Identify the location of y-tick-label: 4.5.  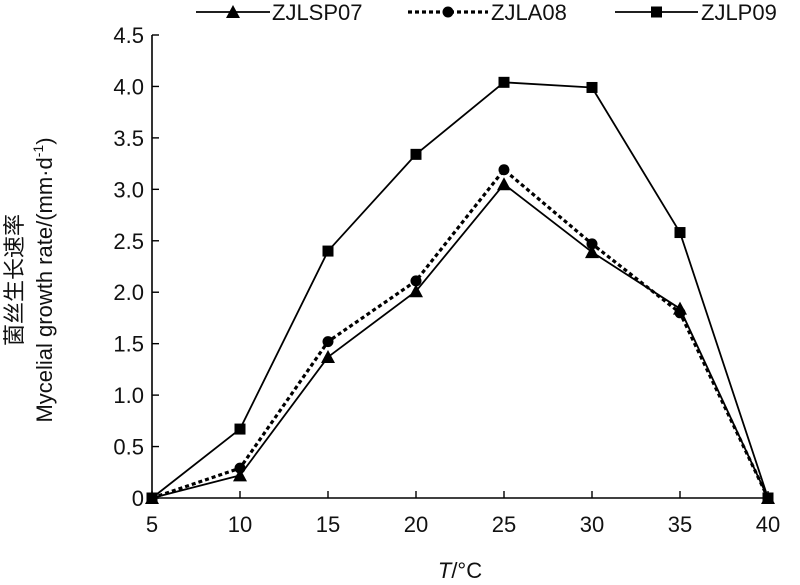
(128, 35).